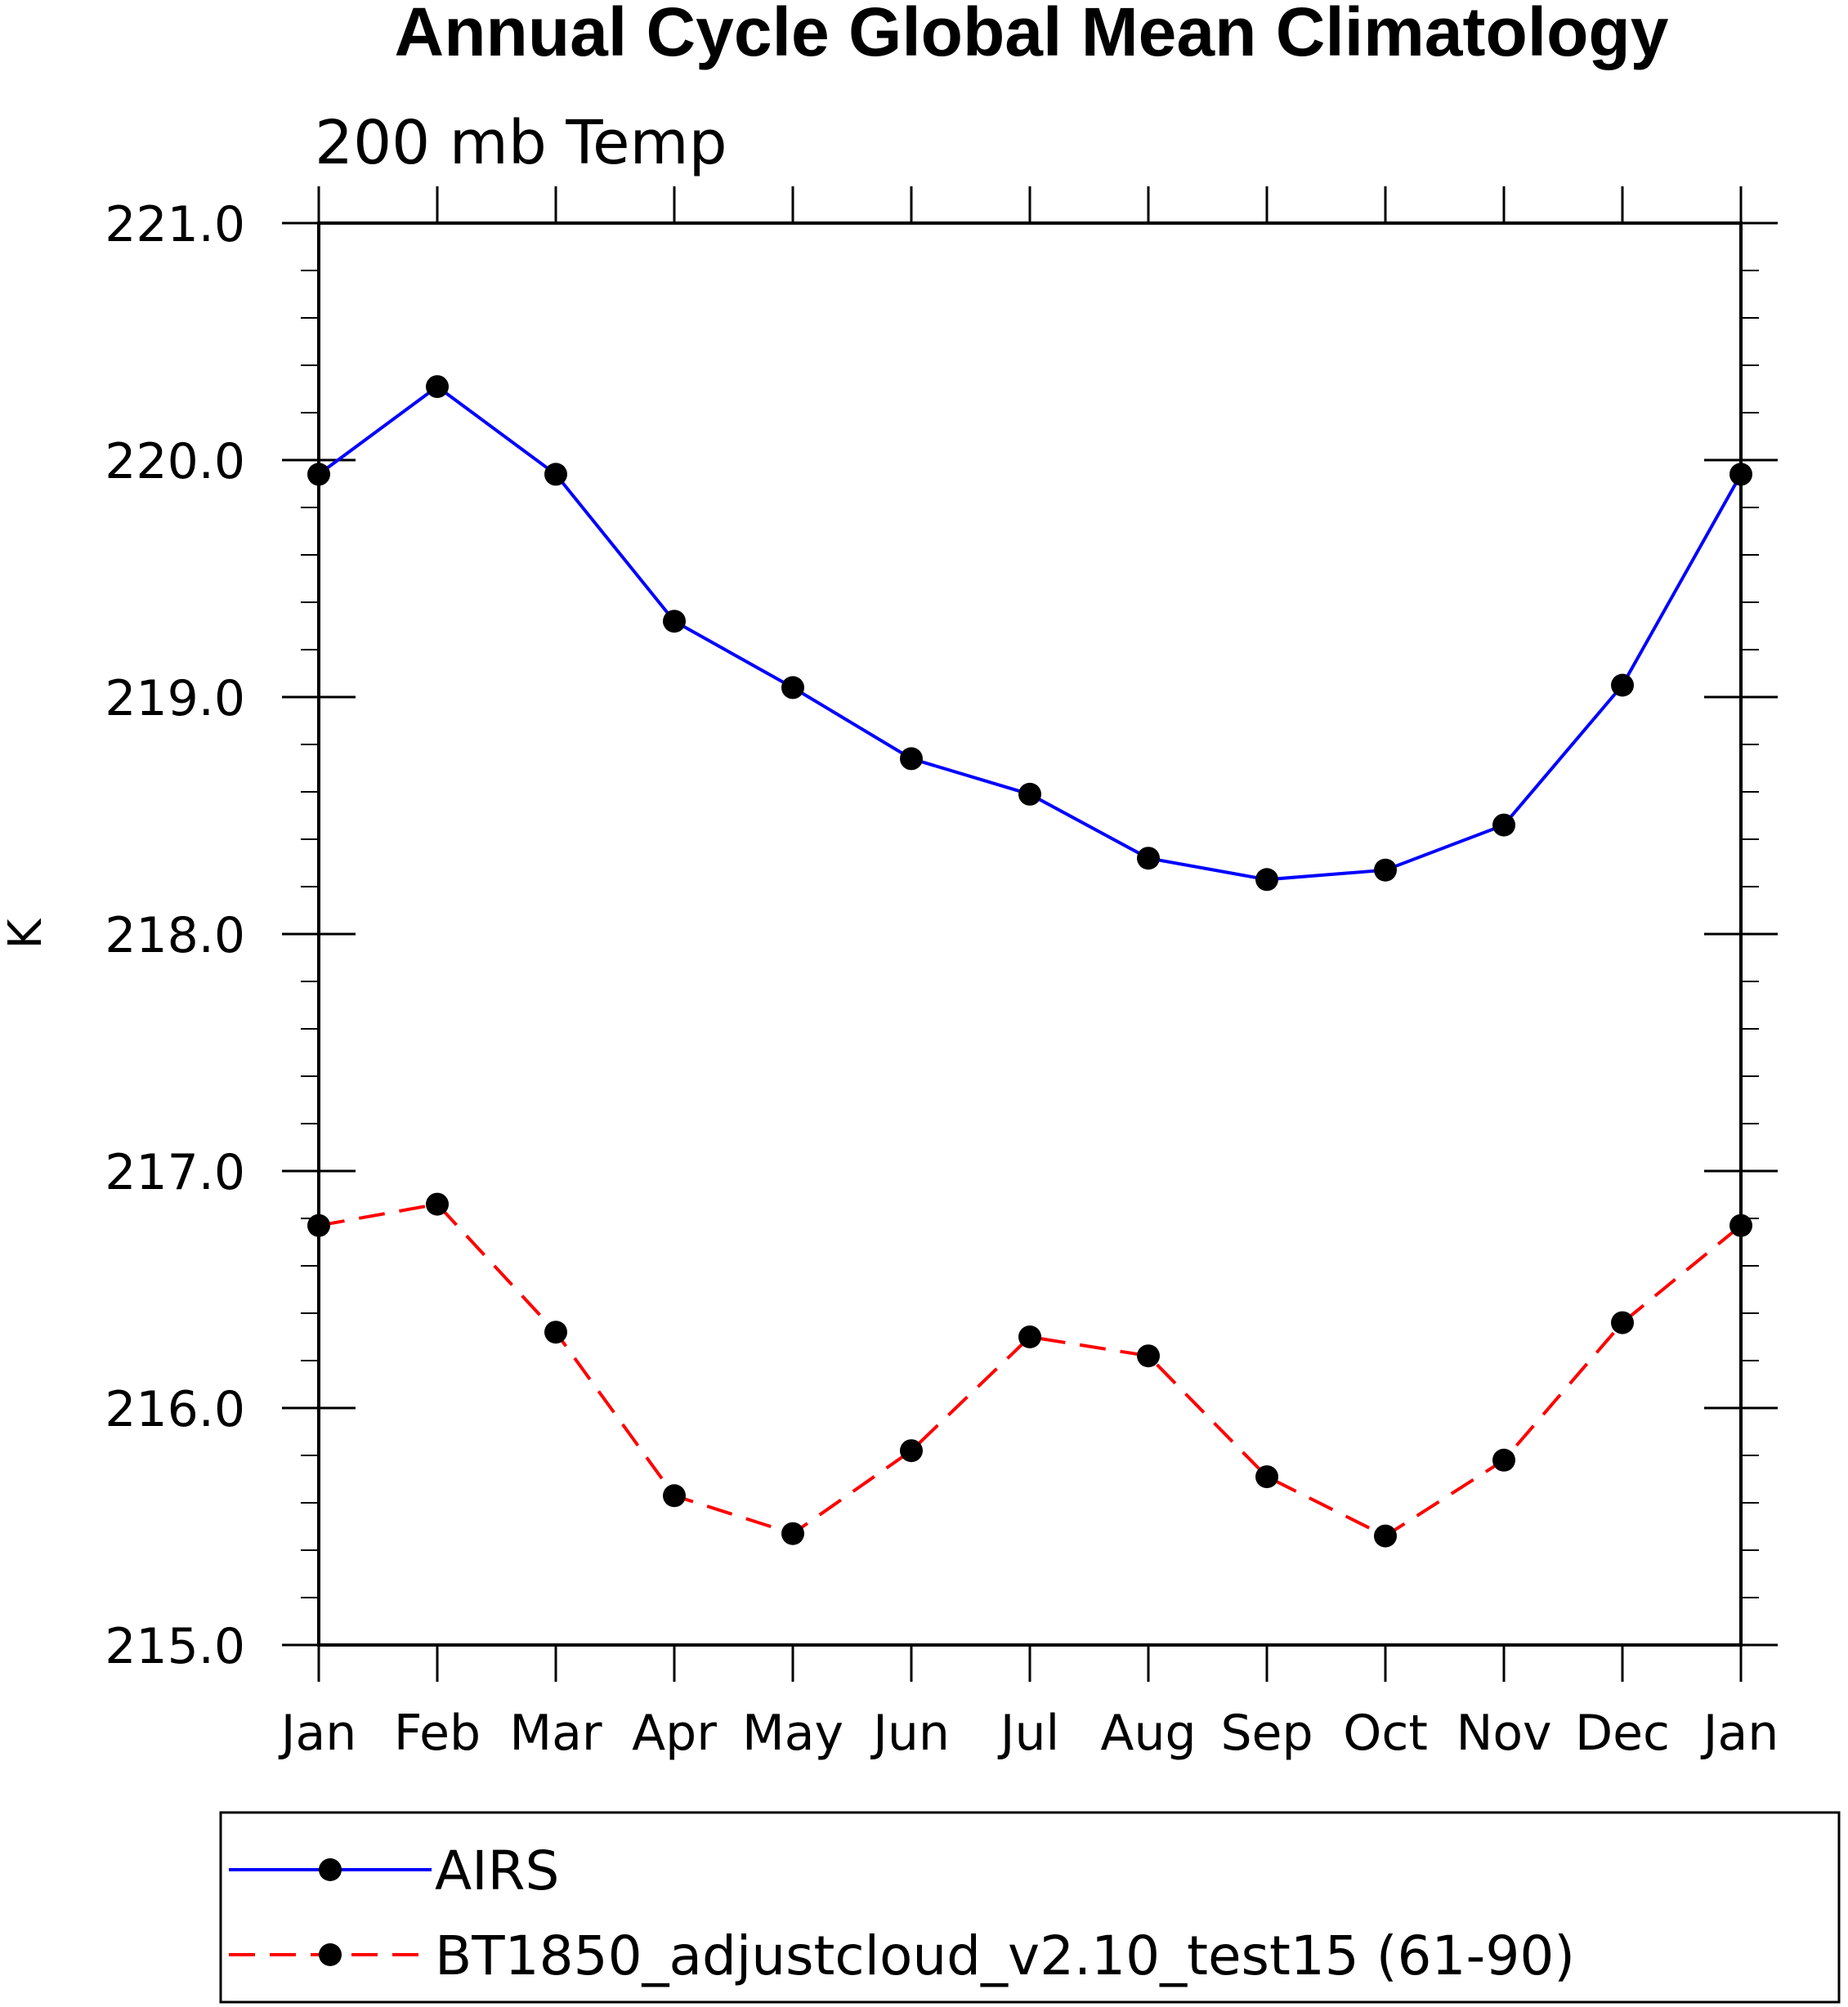  What do you see at coordinates (1032, 35) in the screenshot?
I see `chart-title: Annual Cycle Global Mean Climatology` at bounding box center [1032, 35].